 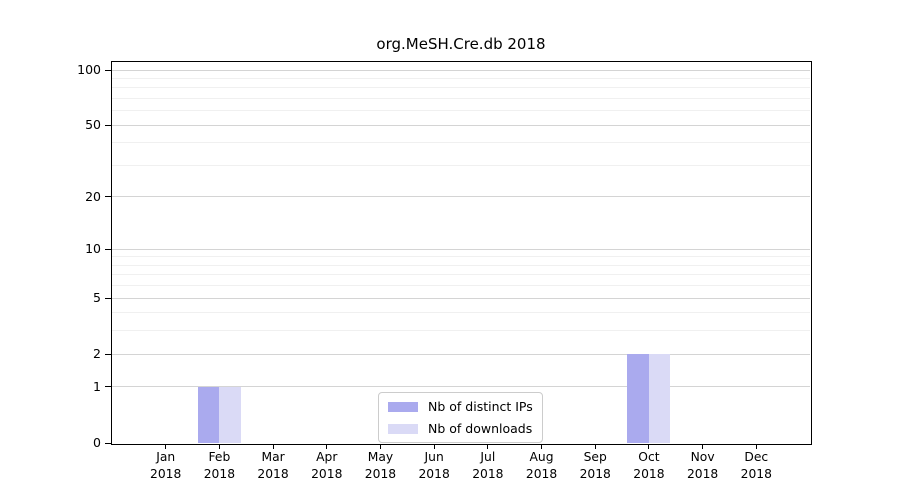 I want to click on y-tick-label: 1, so click(x=97, y=386).